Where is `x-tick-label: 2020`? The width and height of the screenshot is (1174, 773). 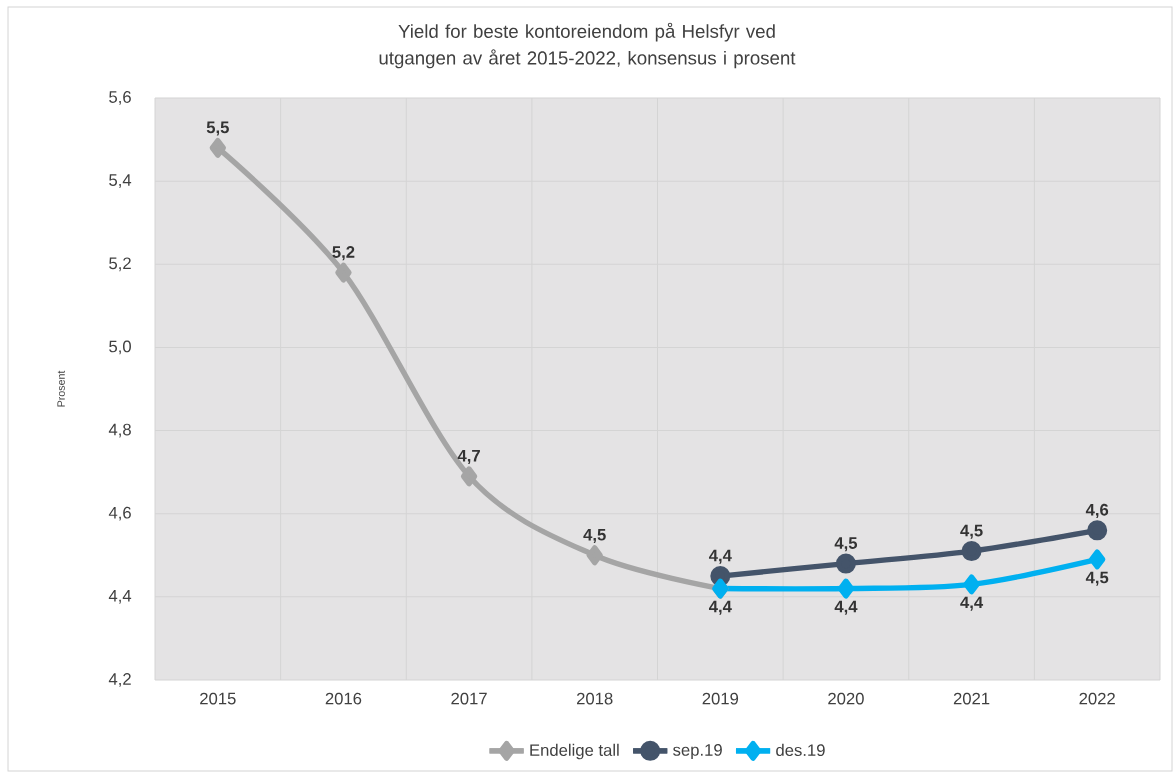 x-tick-label: 2020 is located at coordinates (846, 698).